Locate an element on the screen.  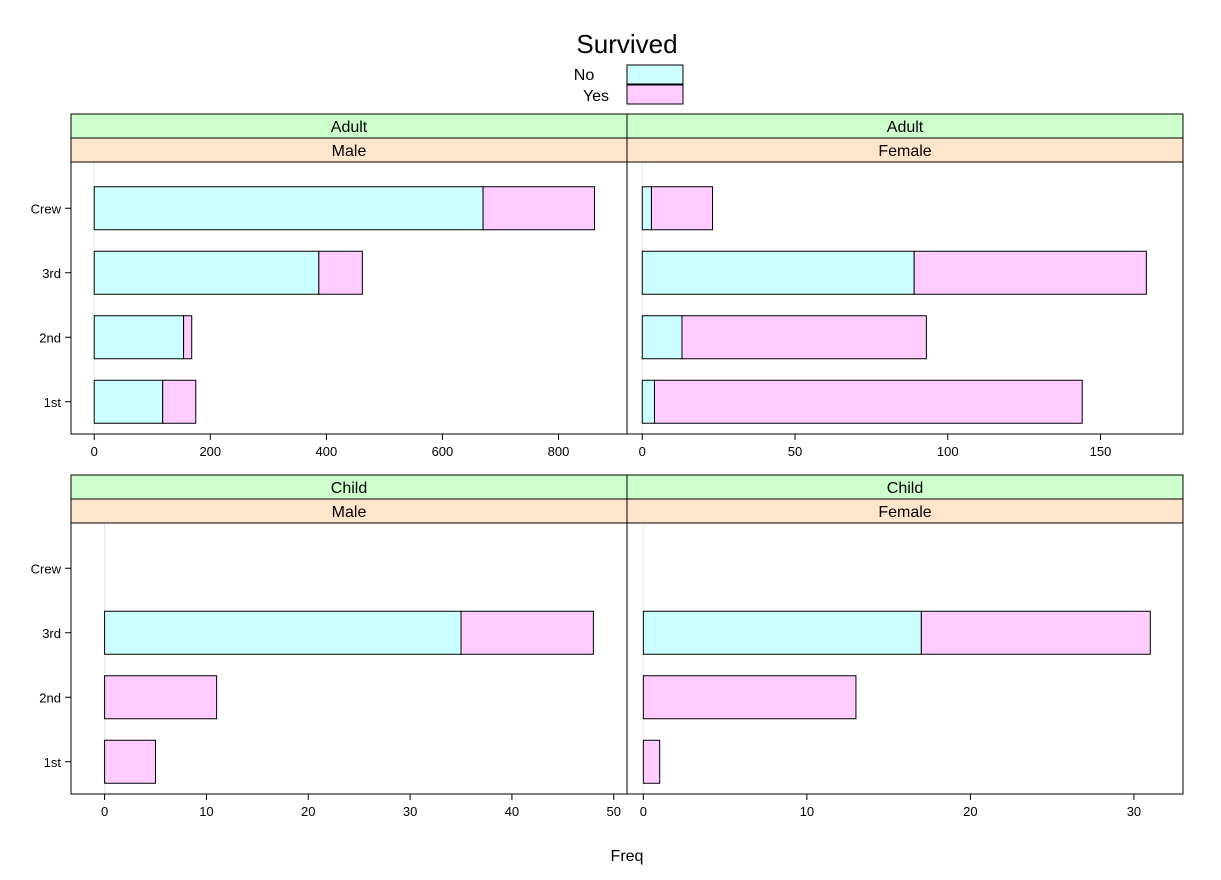
legend: Survived No Yes is located at coordinates (629, 67).